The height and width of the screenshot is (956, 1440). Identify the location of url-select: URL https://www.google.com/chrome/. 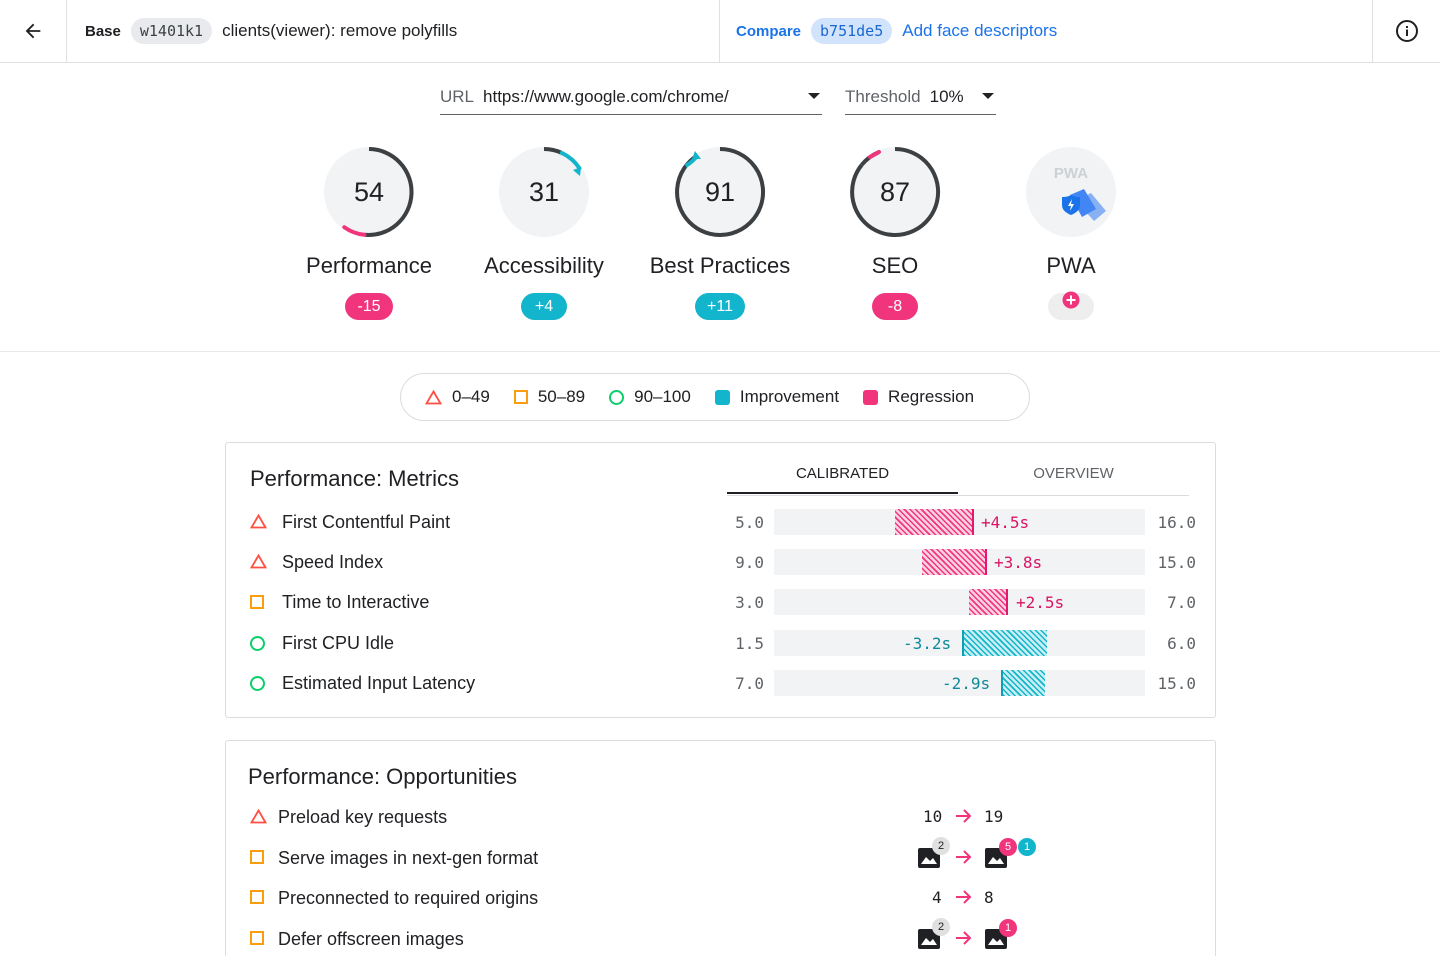
(631, 97).